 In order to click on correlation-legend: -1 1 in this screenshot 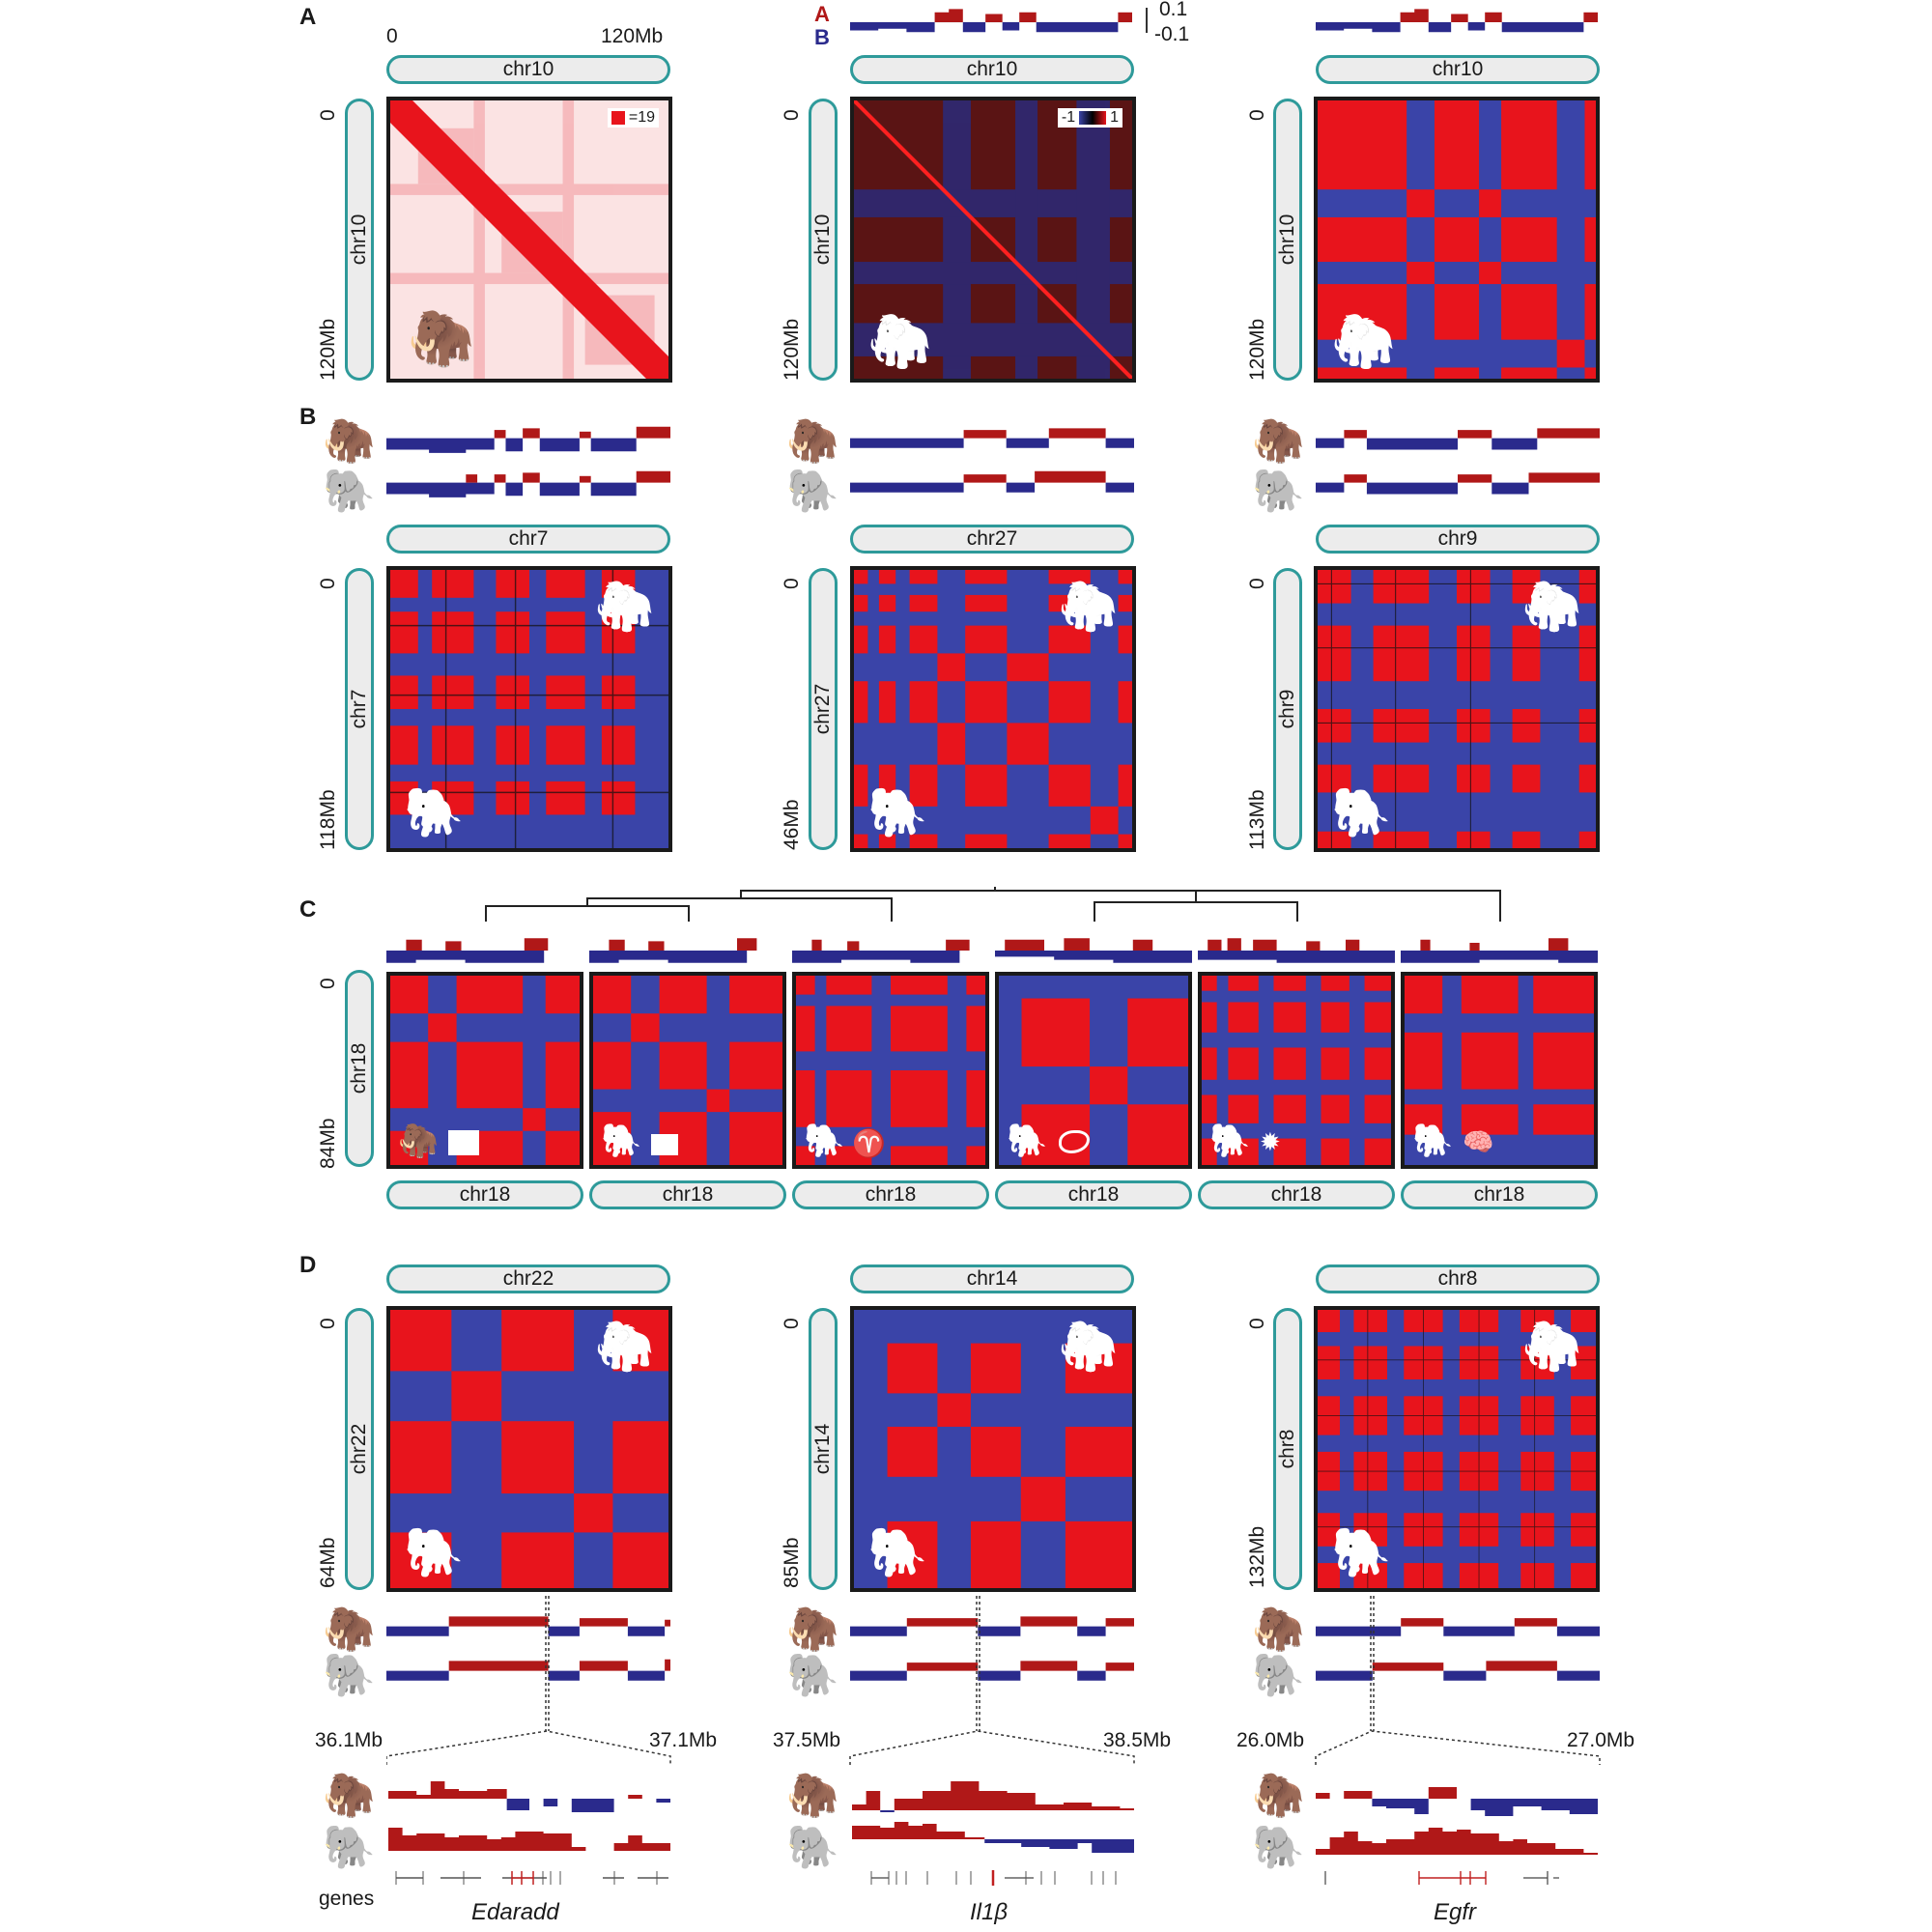, I will do `click(1089, 118)`.